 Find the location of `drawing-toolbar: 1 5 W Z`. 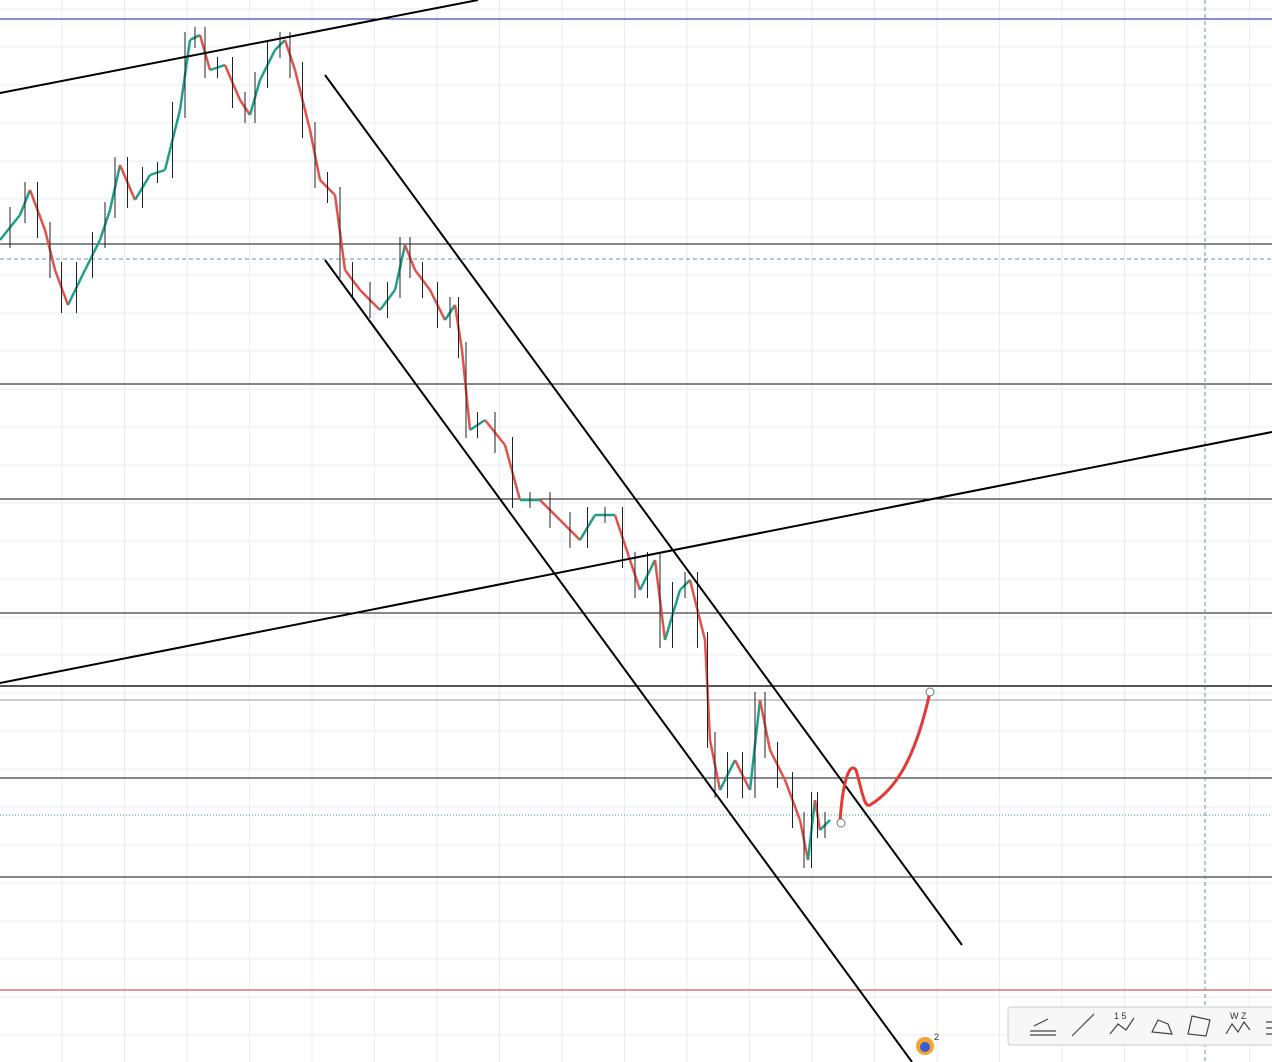

drawing-toolbar: 1 5 W Z is located at coordinates (1139, 1026).